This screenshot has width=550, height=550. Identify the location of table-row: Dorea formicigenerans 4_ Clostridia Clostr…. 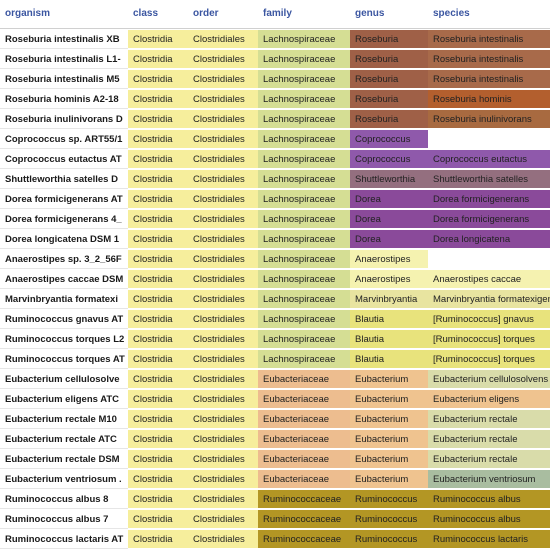
(275, 220).